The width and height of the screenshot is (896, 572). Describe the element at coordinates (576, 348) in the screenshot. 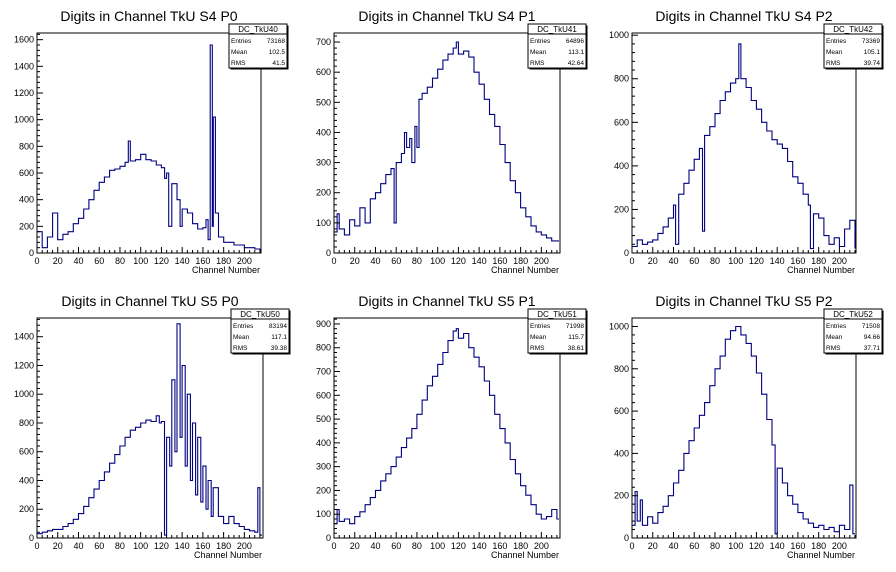

I see `stats-value: 38.61` at that location.